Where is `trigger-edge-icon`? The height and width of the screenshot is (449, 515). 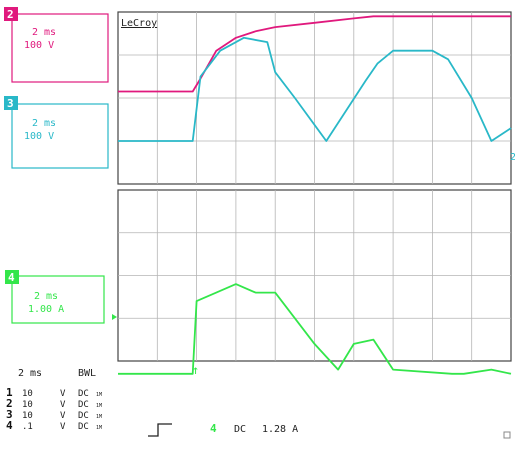 trigger-edge-icon is located at coordinates (160, 430).